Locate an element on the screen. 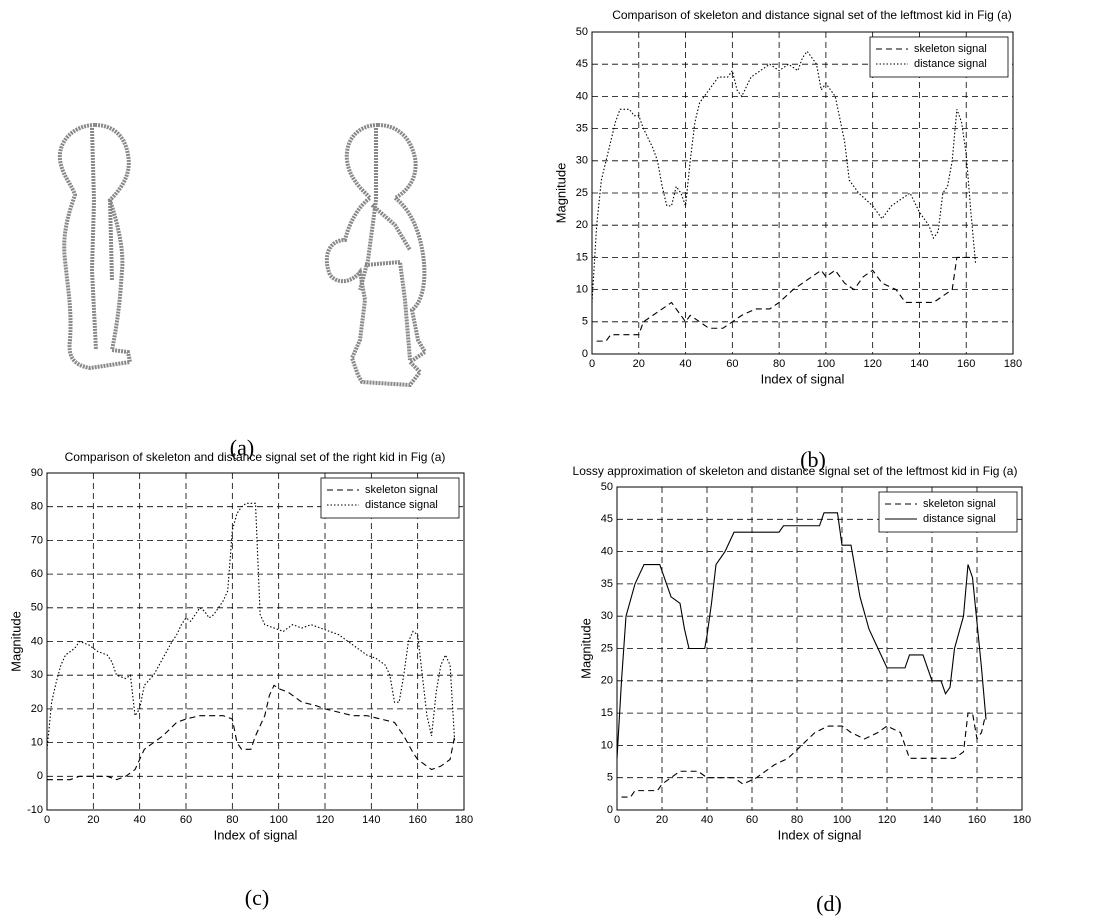  panel-caption: (d) is located at coordinates (829, 903).